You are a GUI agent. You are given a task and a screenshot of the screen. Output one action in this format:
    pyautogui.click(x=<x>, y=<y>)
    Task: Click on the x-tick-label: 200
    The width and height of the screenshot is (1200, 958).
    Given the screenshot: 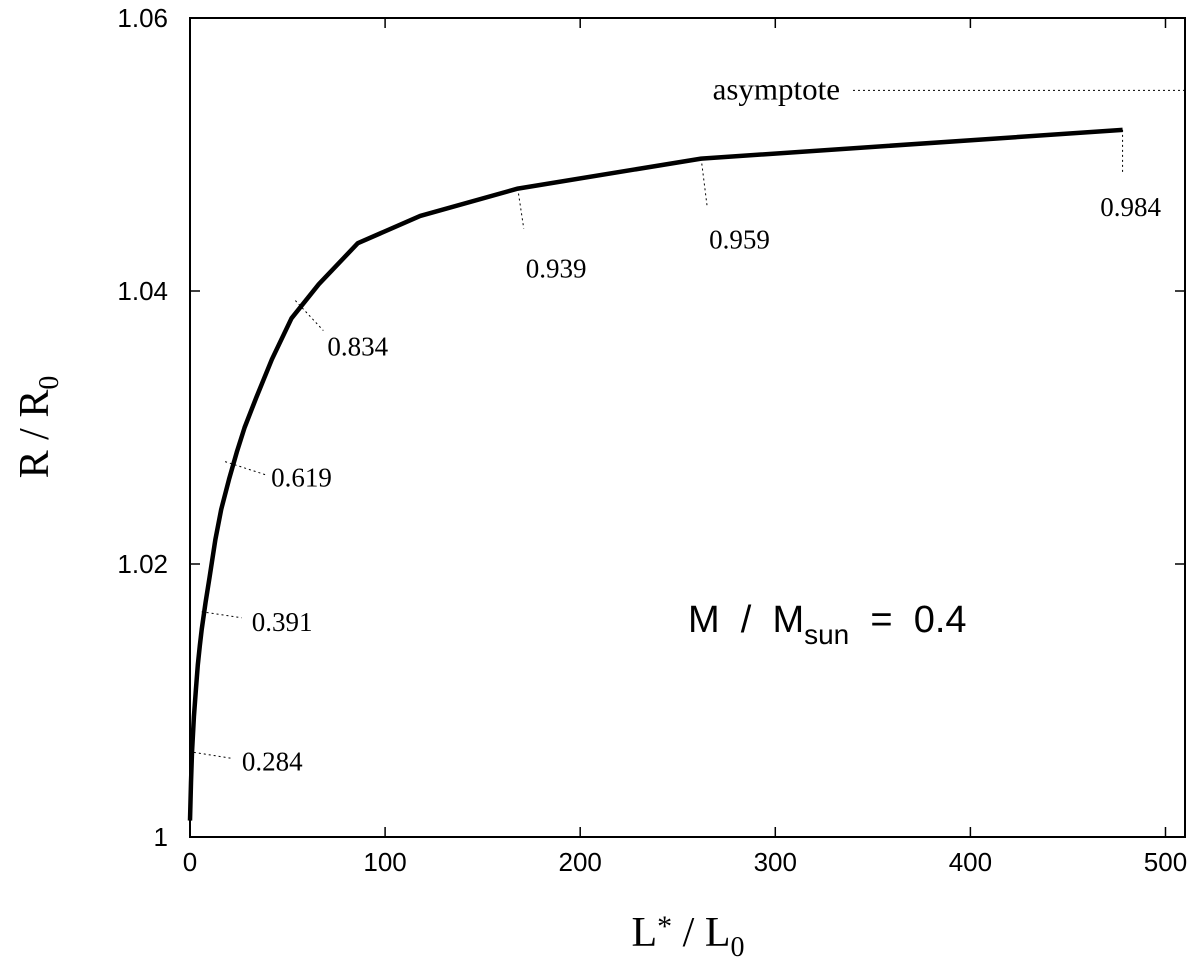 What is the action you would take?
    pyautogui.click(x=580, y=862)
    